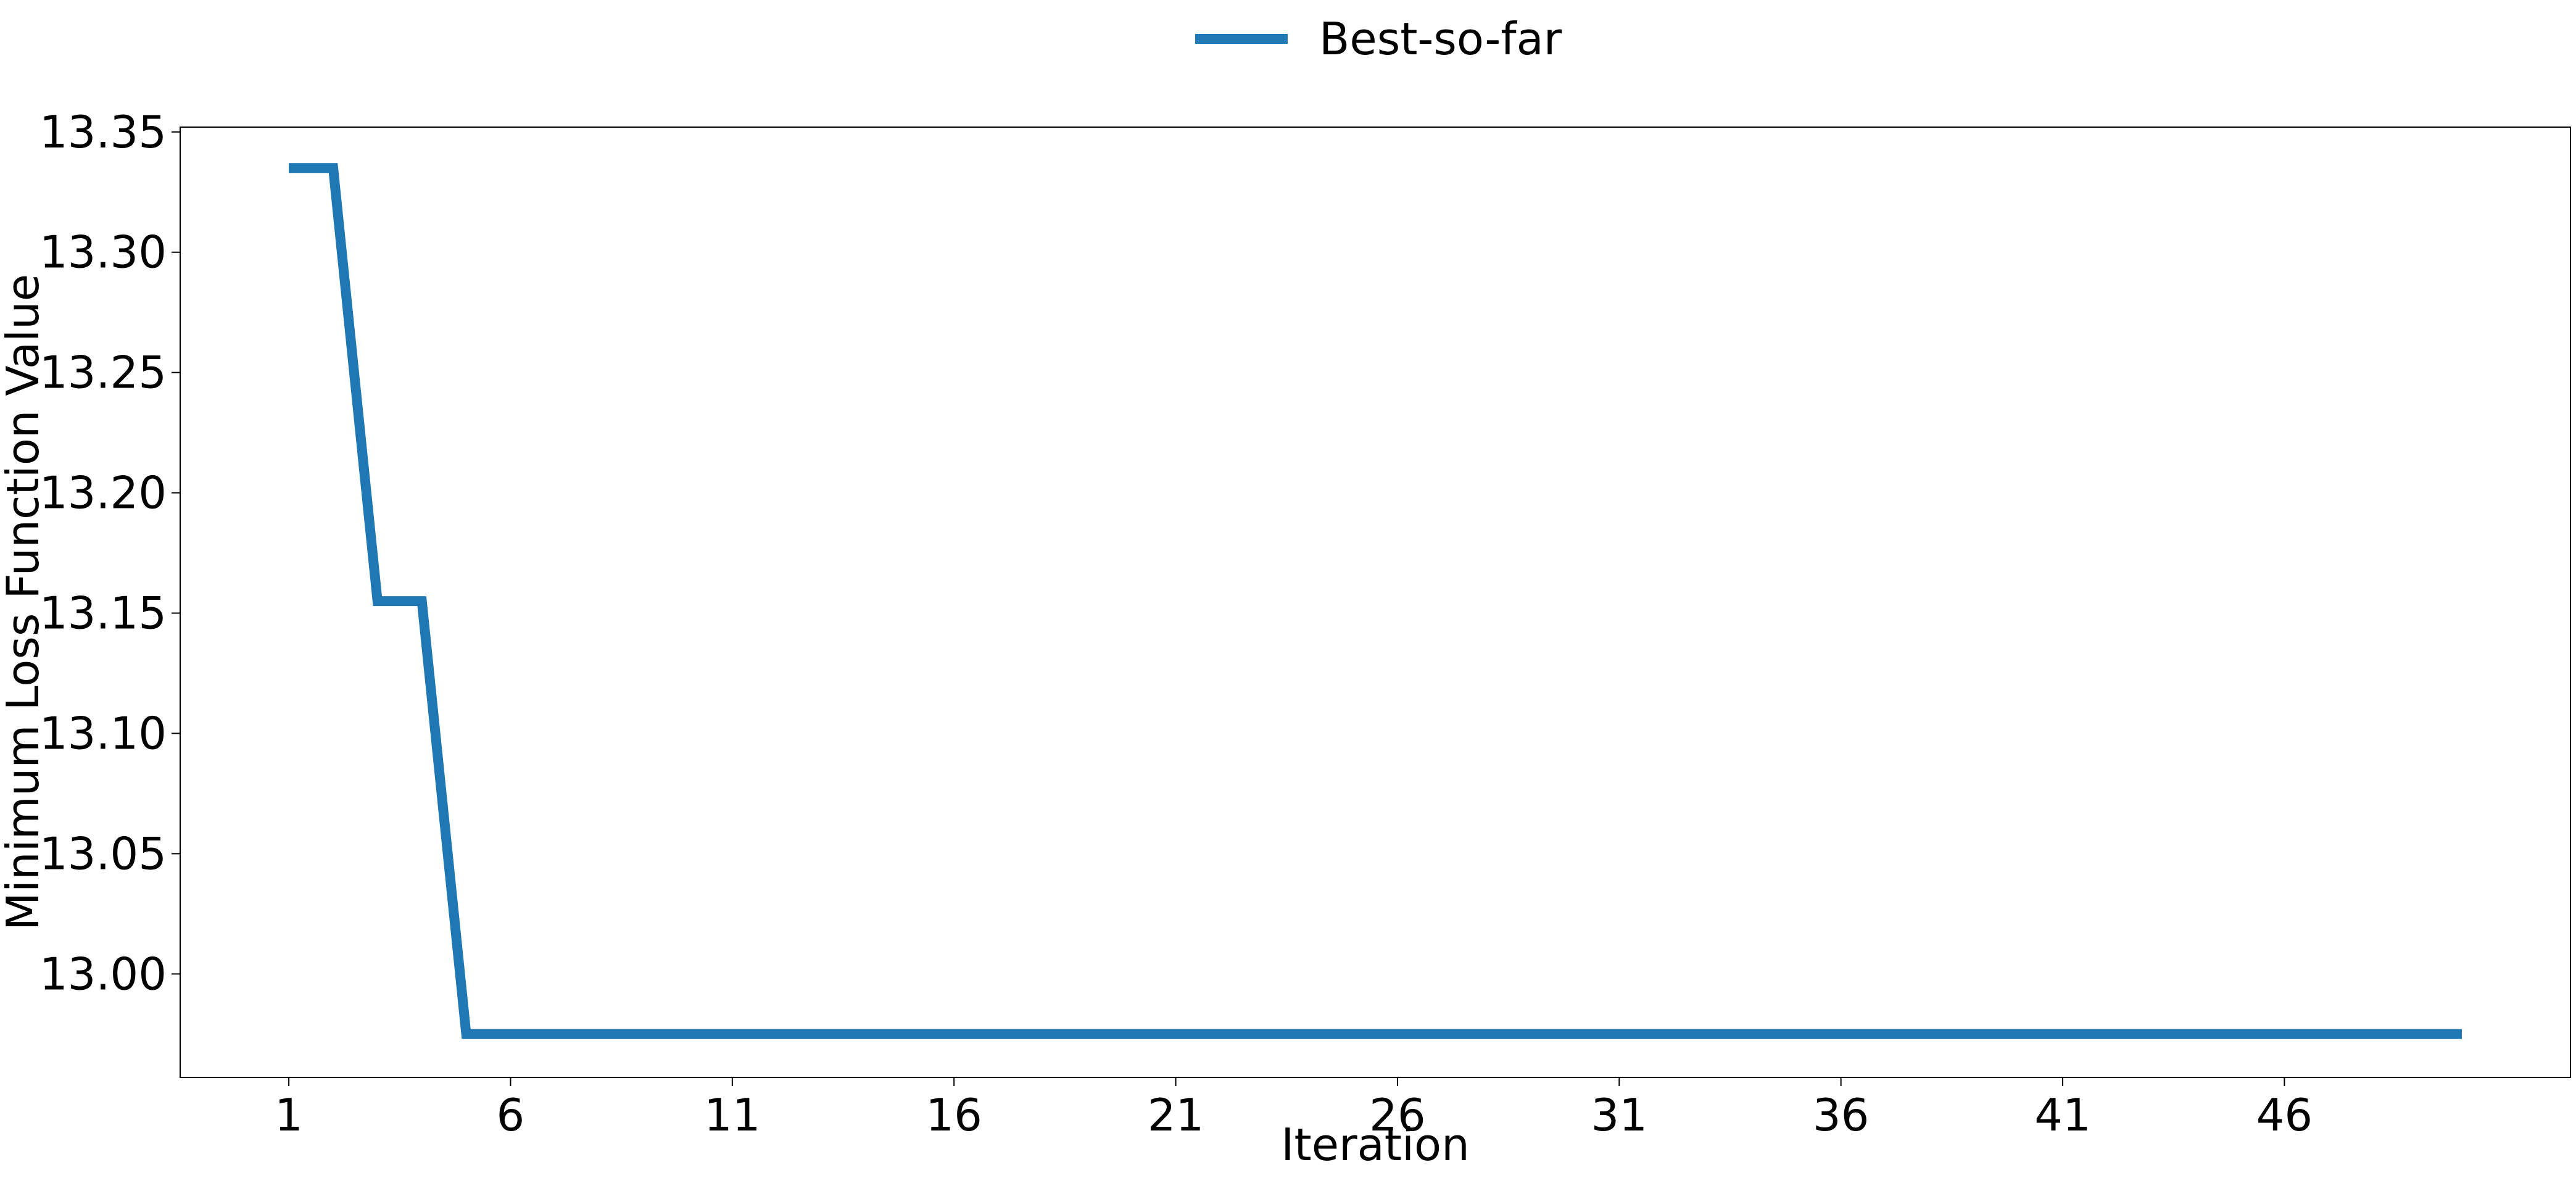  Describe the element at coordinates (732, 1115) in the screenshot. I see `x-tick-label: 11` at that location.